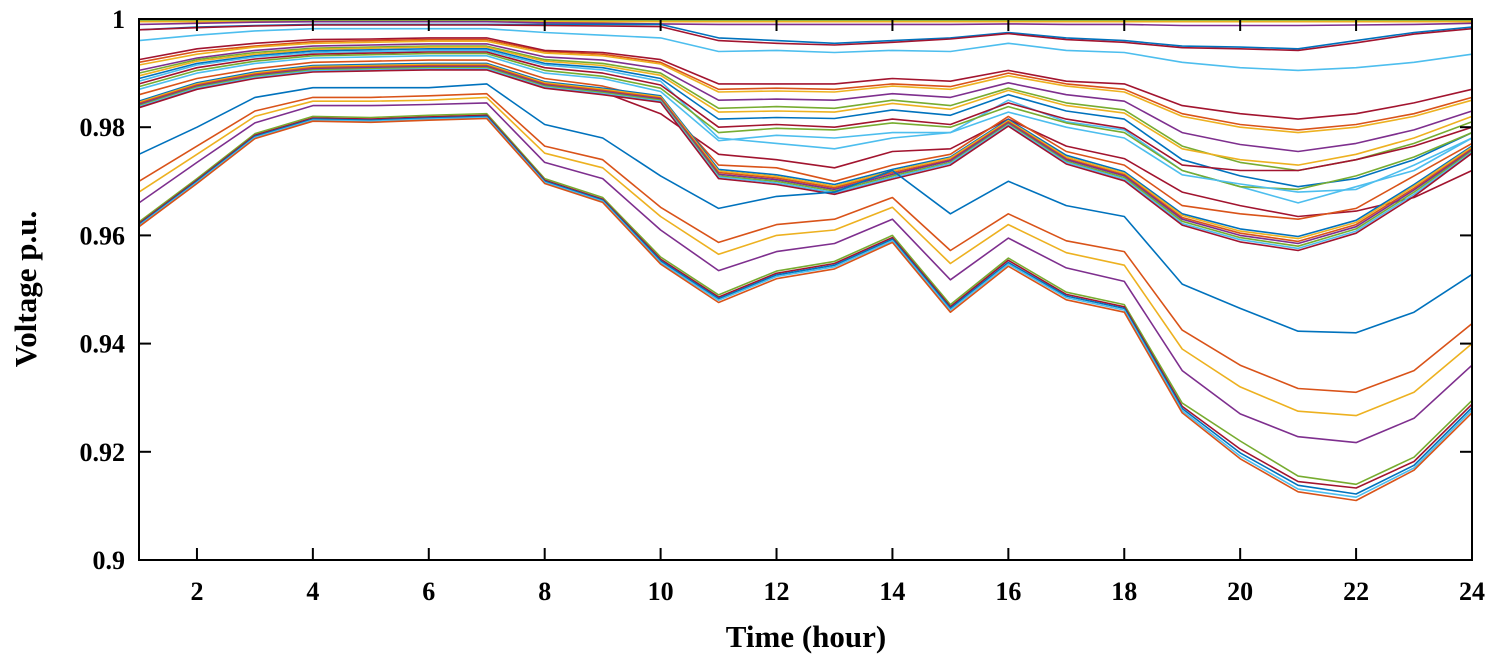 The width and height of the screenshot is (1499, 666). I want to click on x-tick-label: 22, so click(1356, 591).